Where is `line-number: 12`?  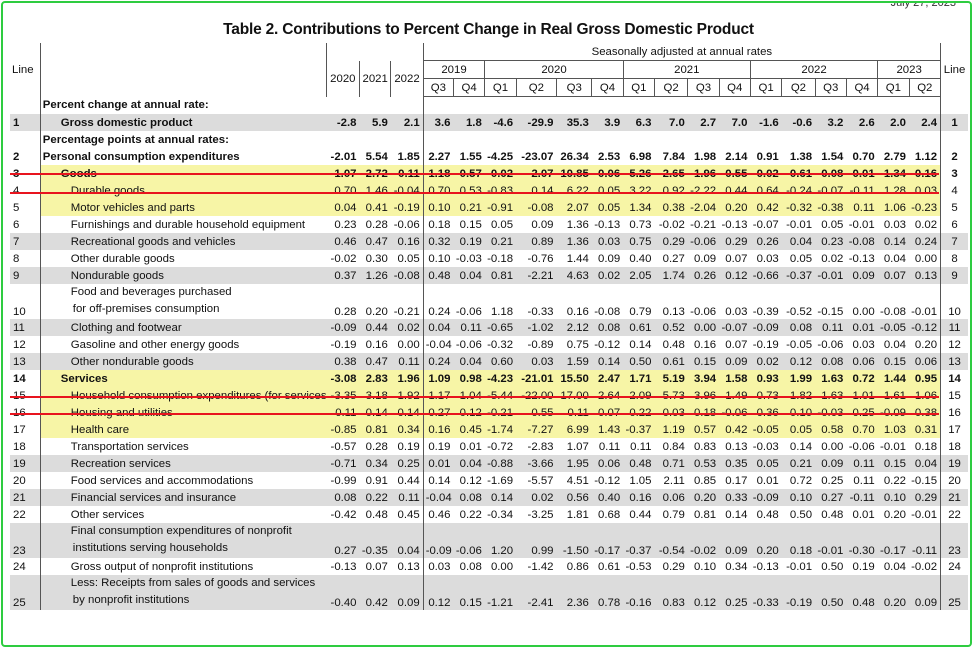 line-number: 12 is located at coordinates (25, 344).